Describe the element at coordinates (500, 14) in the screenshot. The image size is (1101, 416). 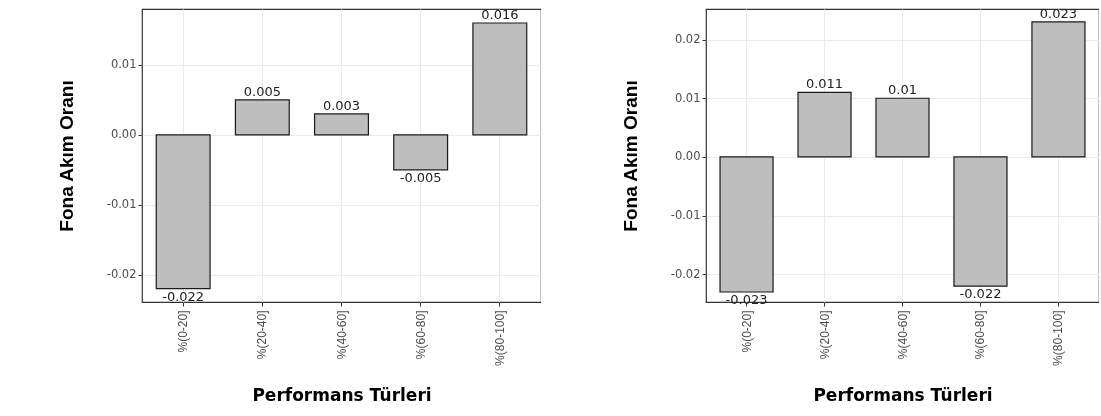
I see `data-label: 0.016` at that location.